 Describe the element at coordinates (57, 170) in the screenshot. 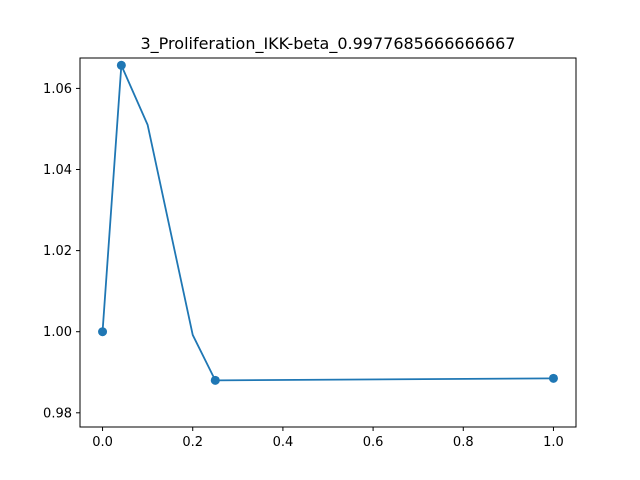

I see `y-tick-label: 1.04` at that location.